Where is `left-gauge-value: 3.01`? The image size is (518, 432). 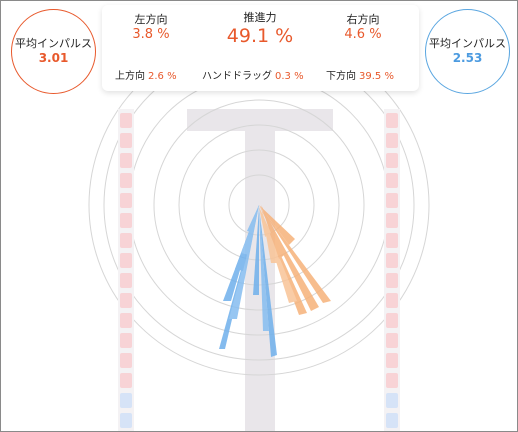
left-gauge-value: 3.01 is located at coordinates (53, 58).